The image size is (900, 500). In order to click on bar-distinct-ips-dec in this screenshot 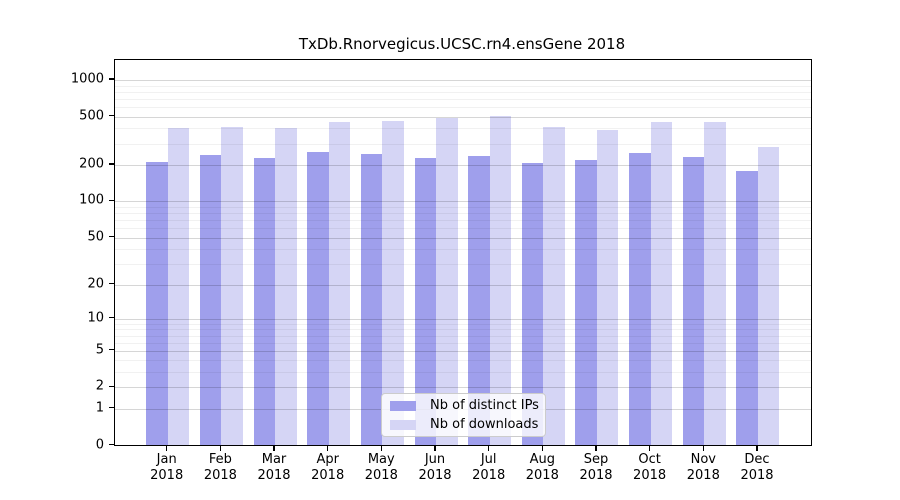, I will do `click(747, 308)`.